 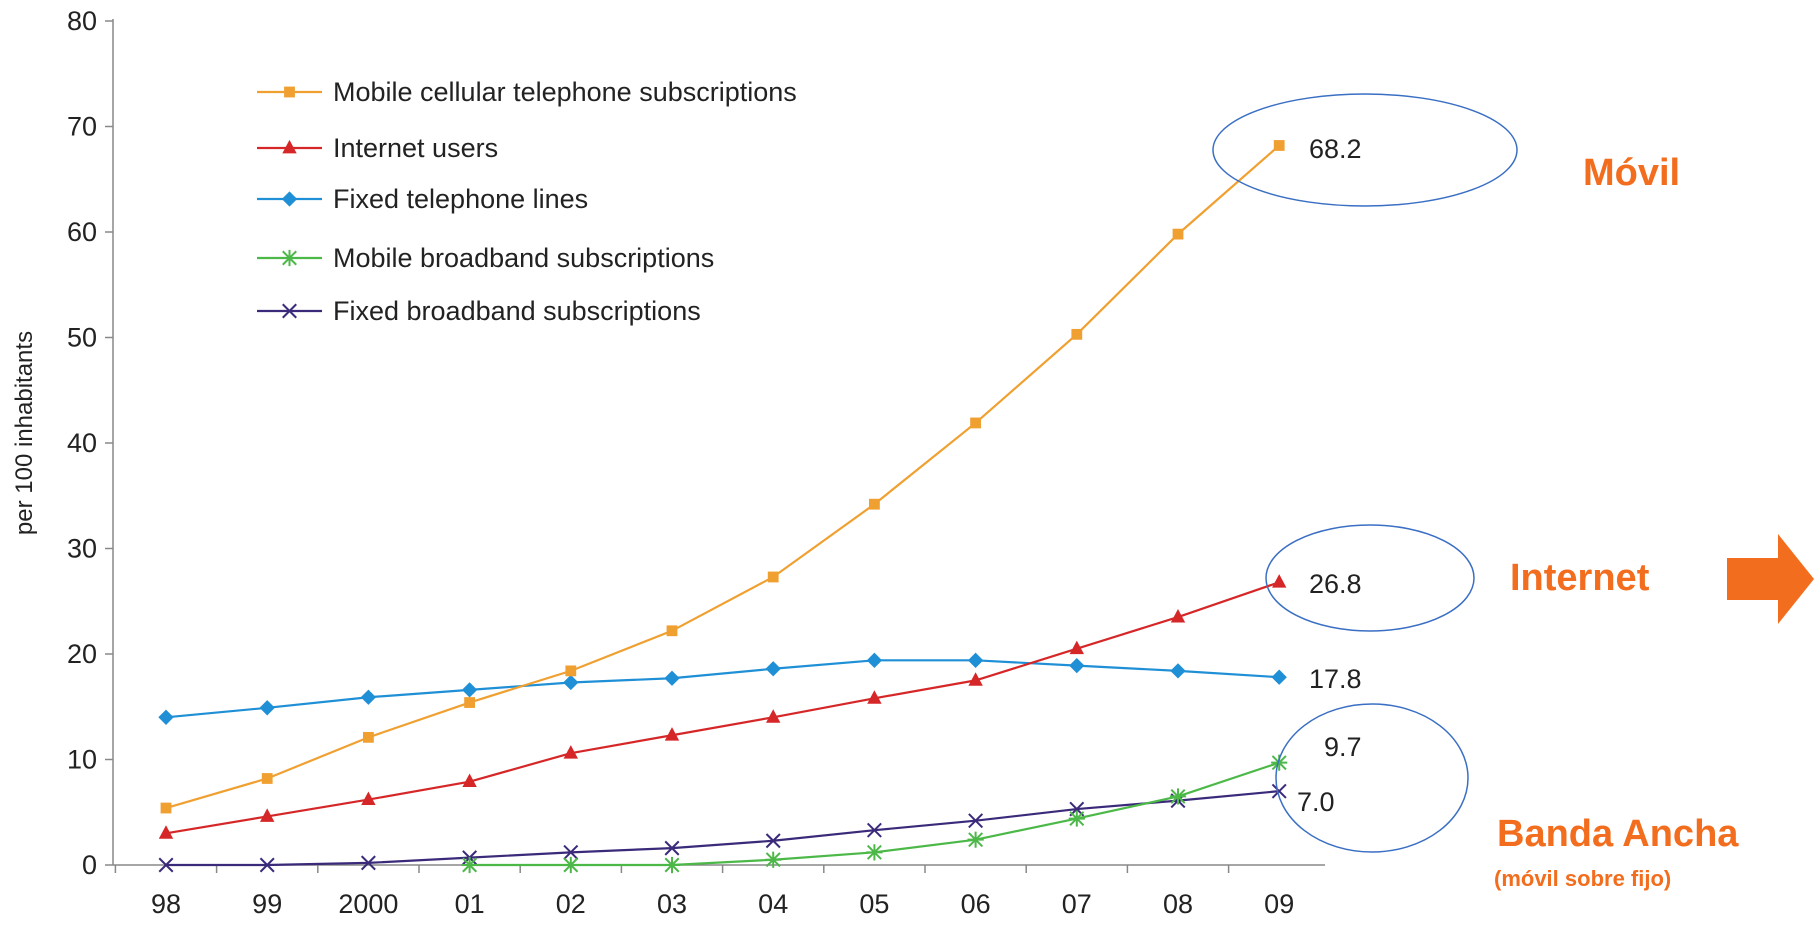 I want to click on y-tick-label: 60, so click(x=82, y=232).